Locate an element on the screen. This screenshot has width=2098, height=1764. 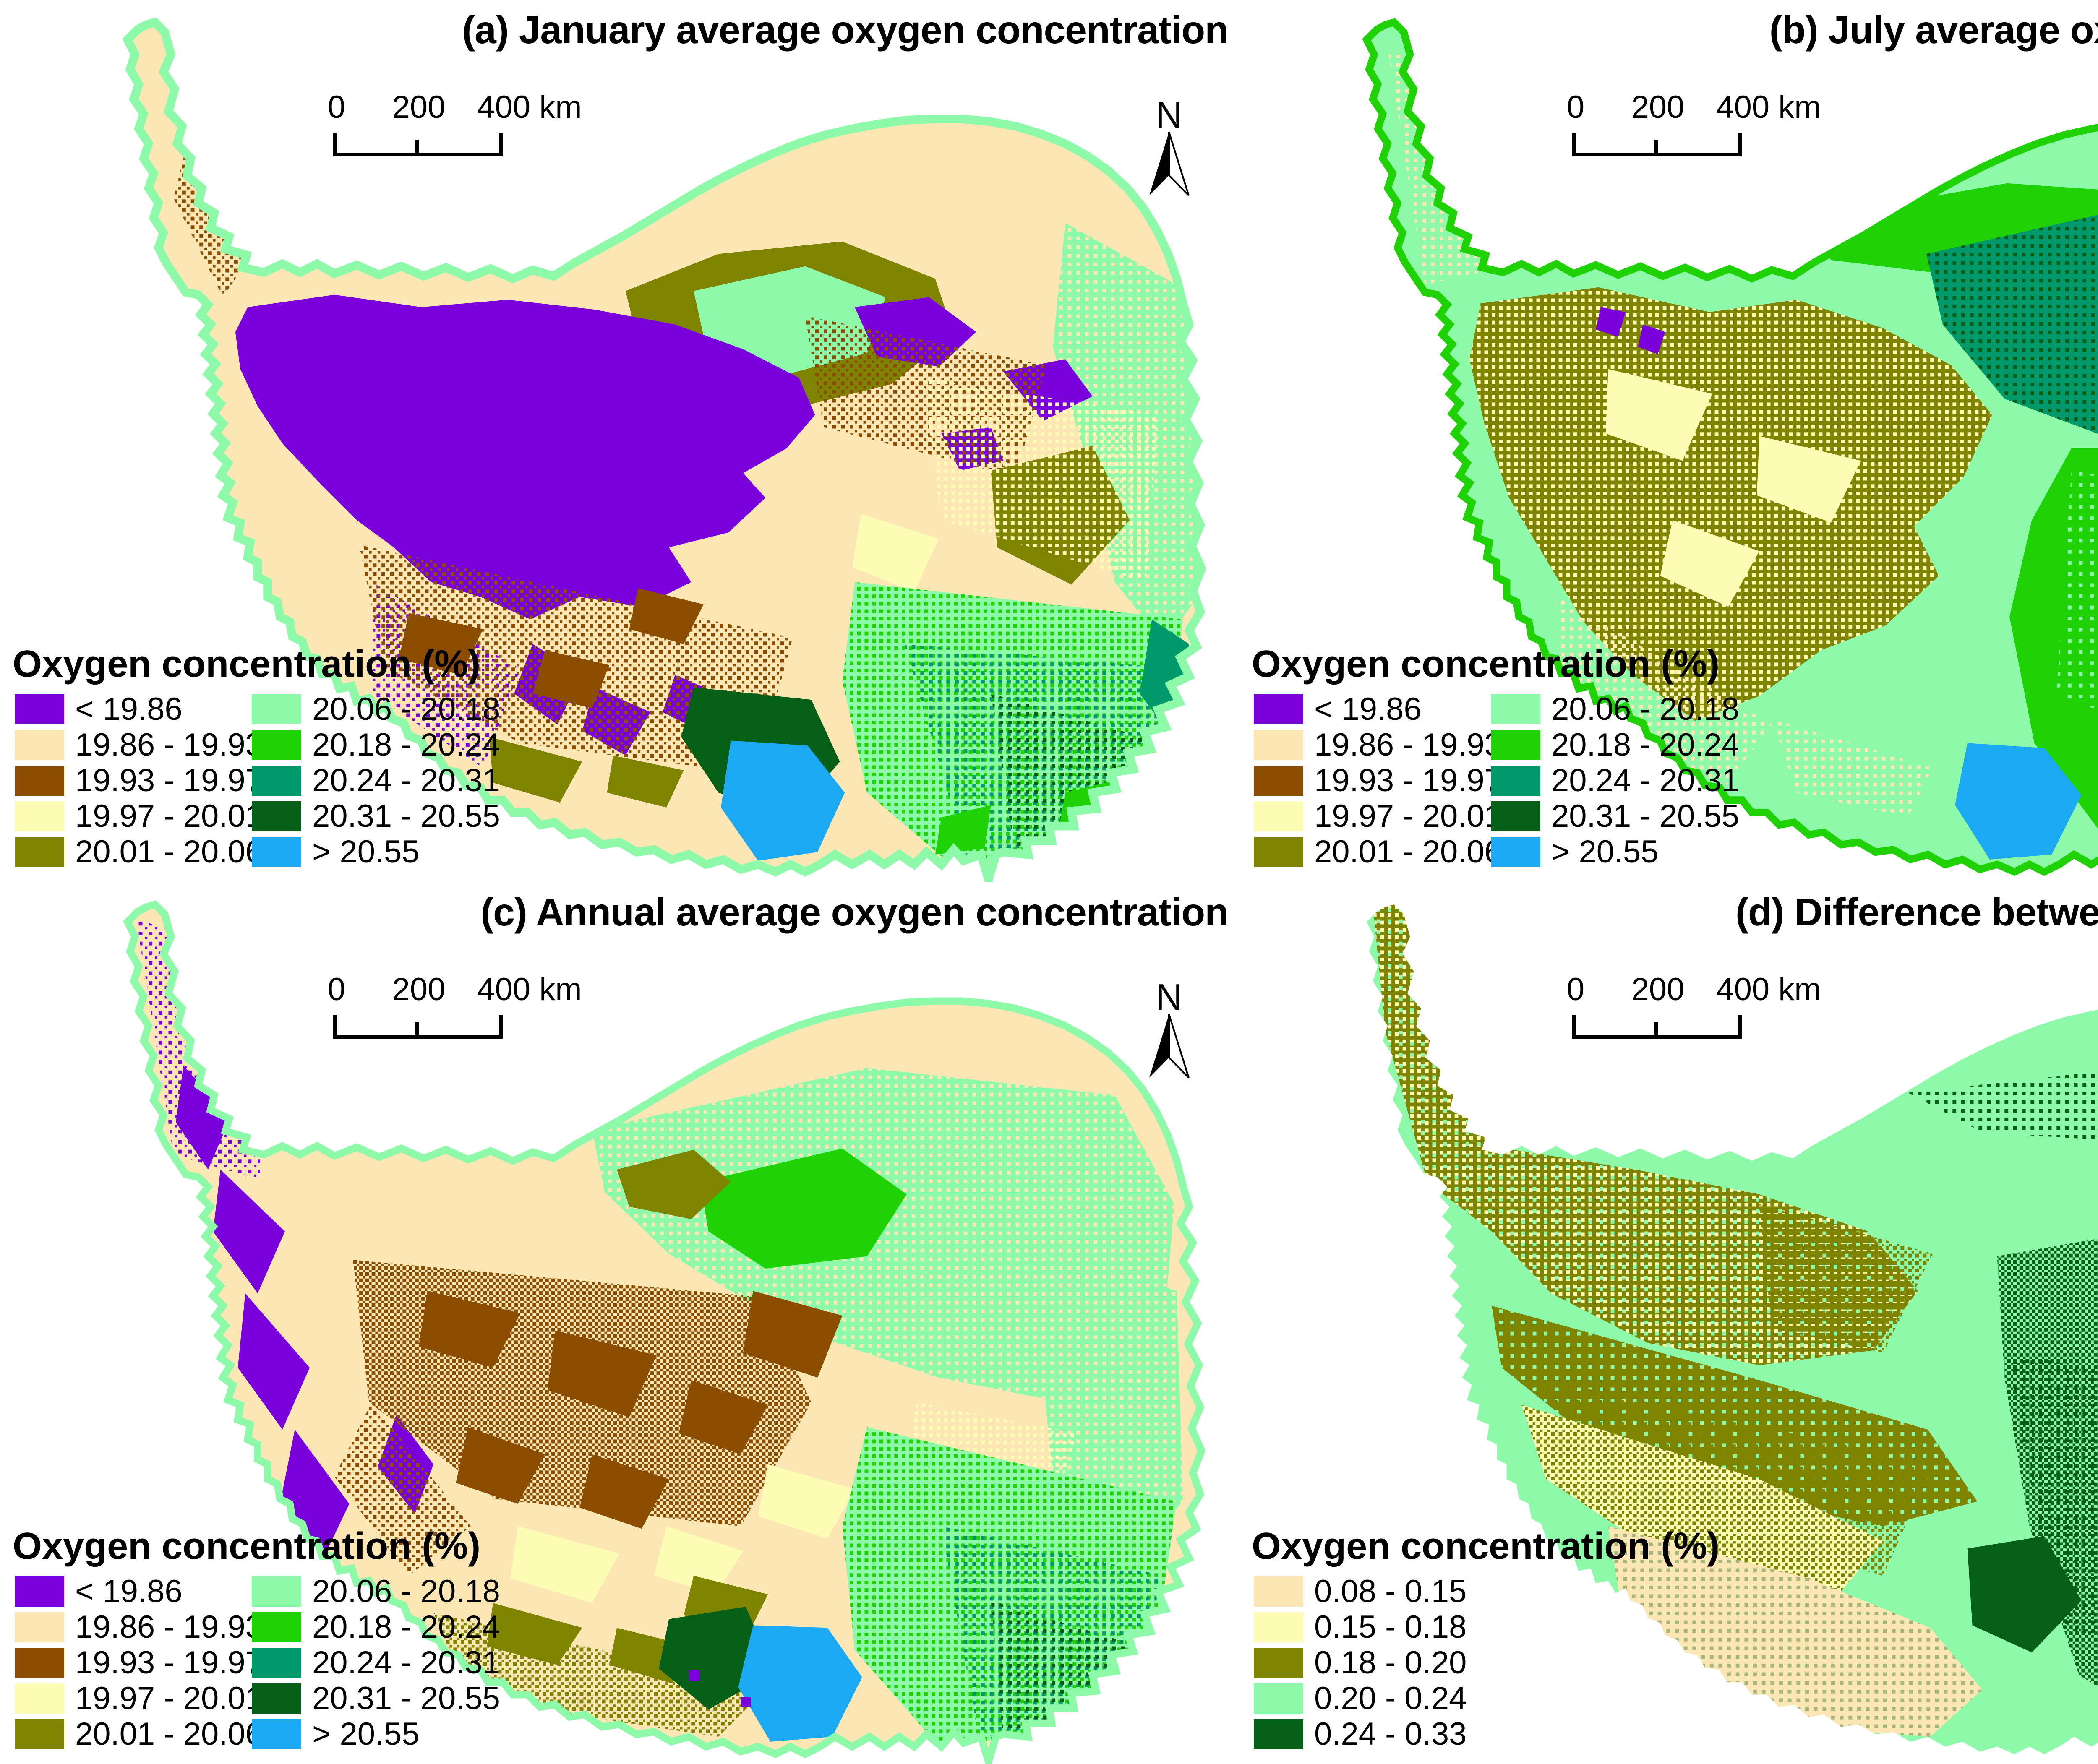
legend-item: 0.24 - 0.33 is located at coordinates (1360, 1734).